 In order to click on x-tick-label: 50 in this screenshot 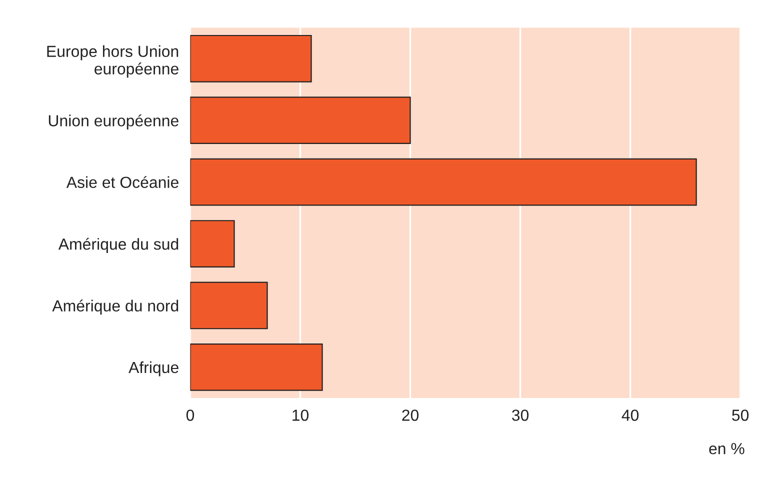, I will do `click(740, 415)`.